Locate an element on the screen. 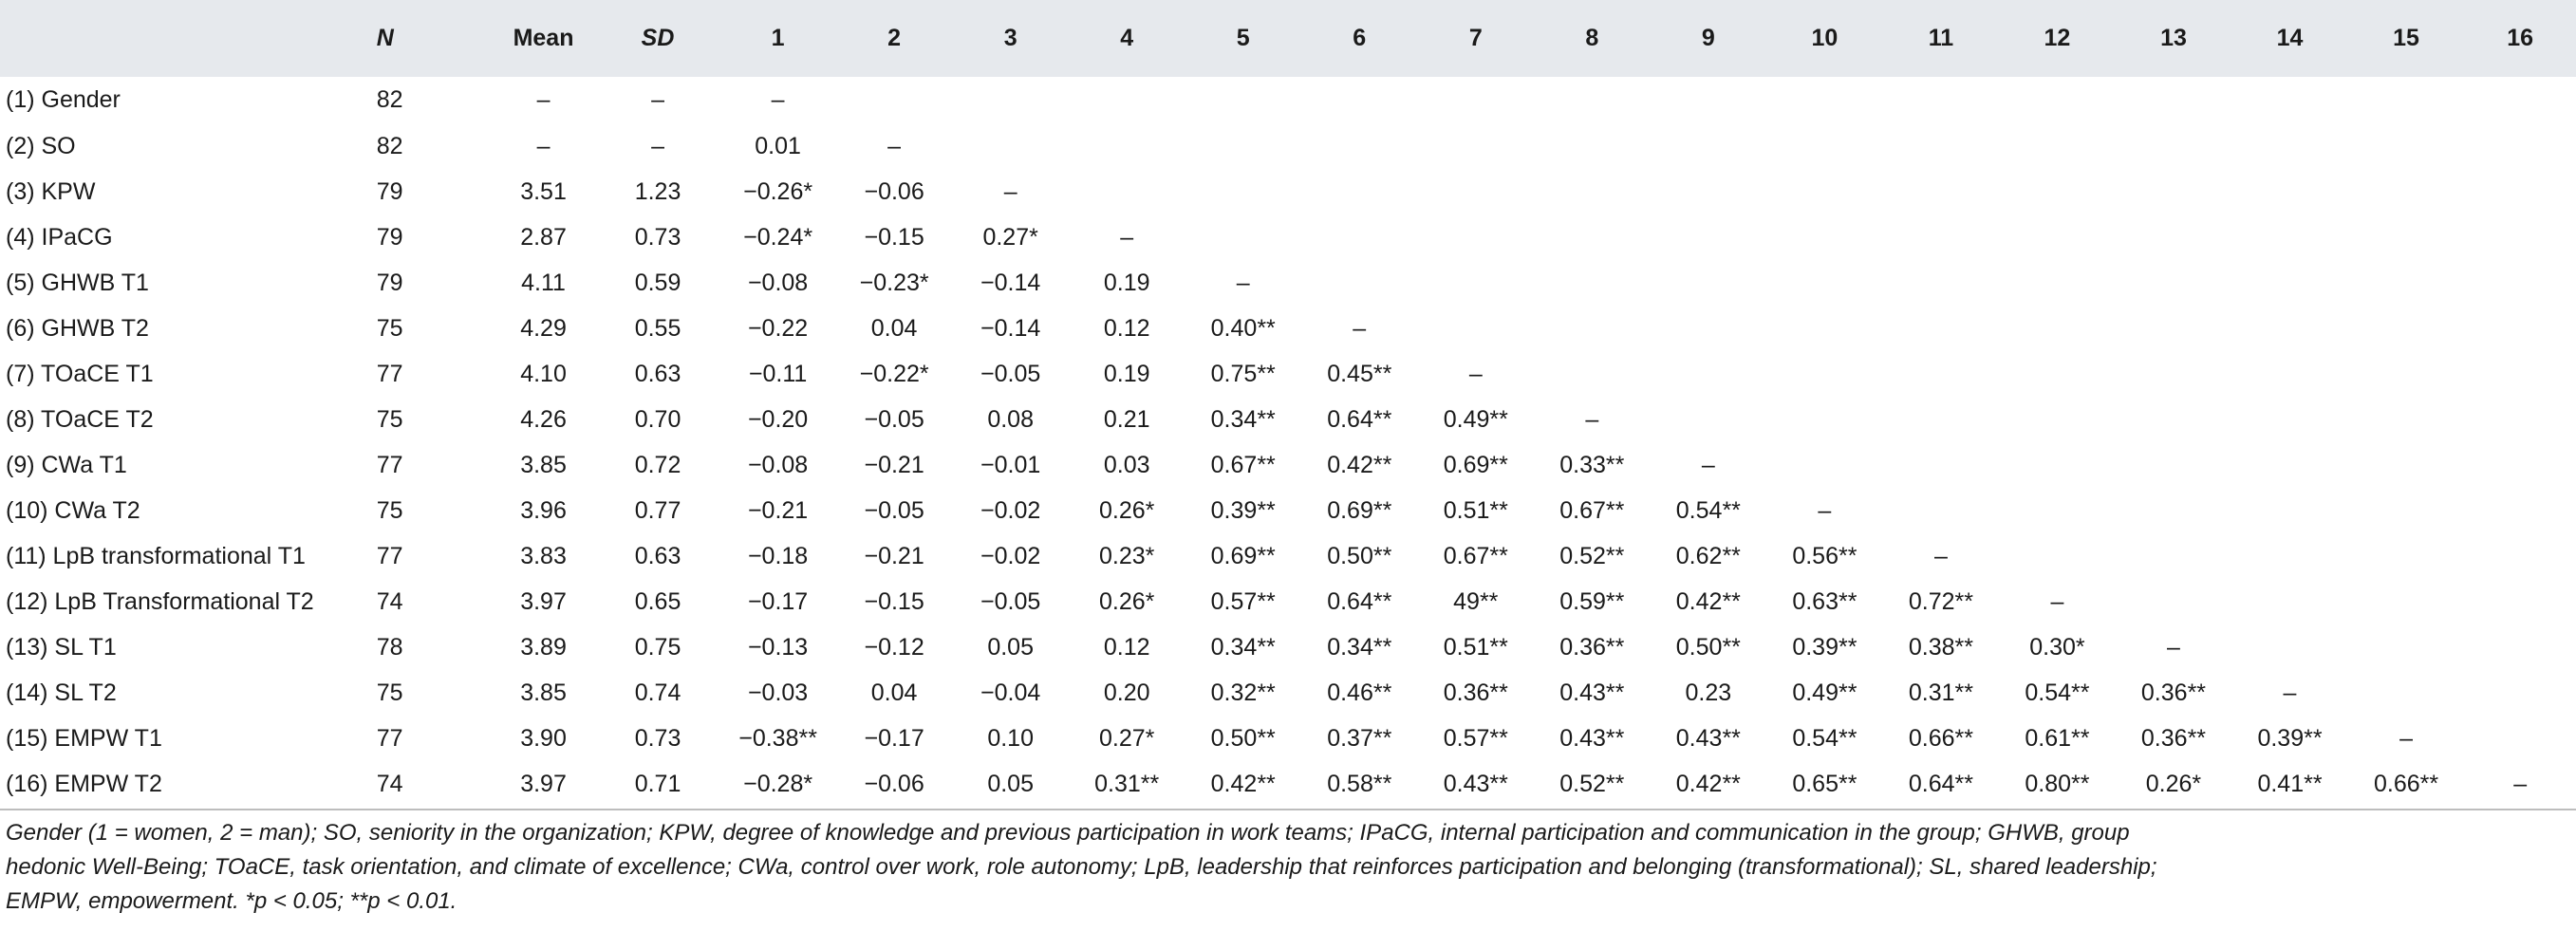  table-cell: 0.63 is located at coordinates (658, 373).